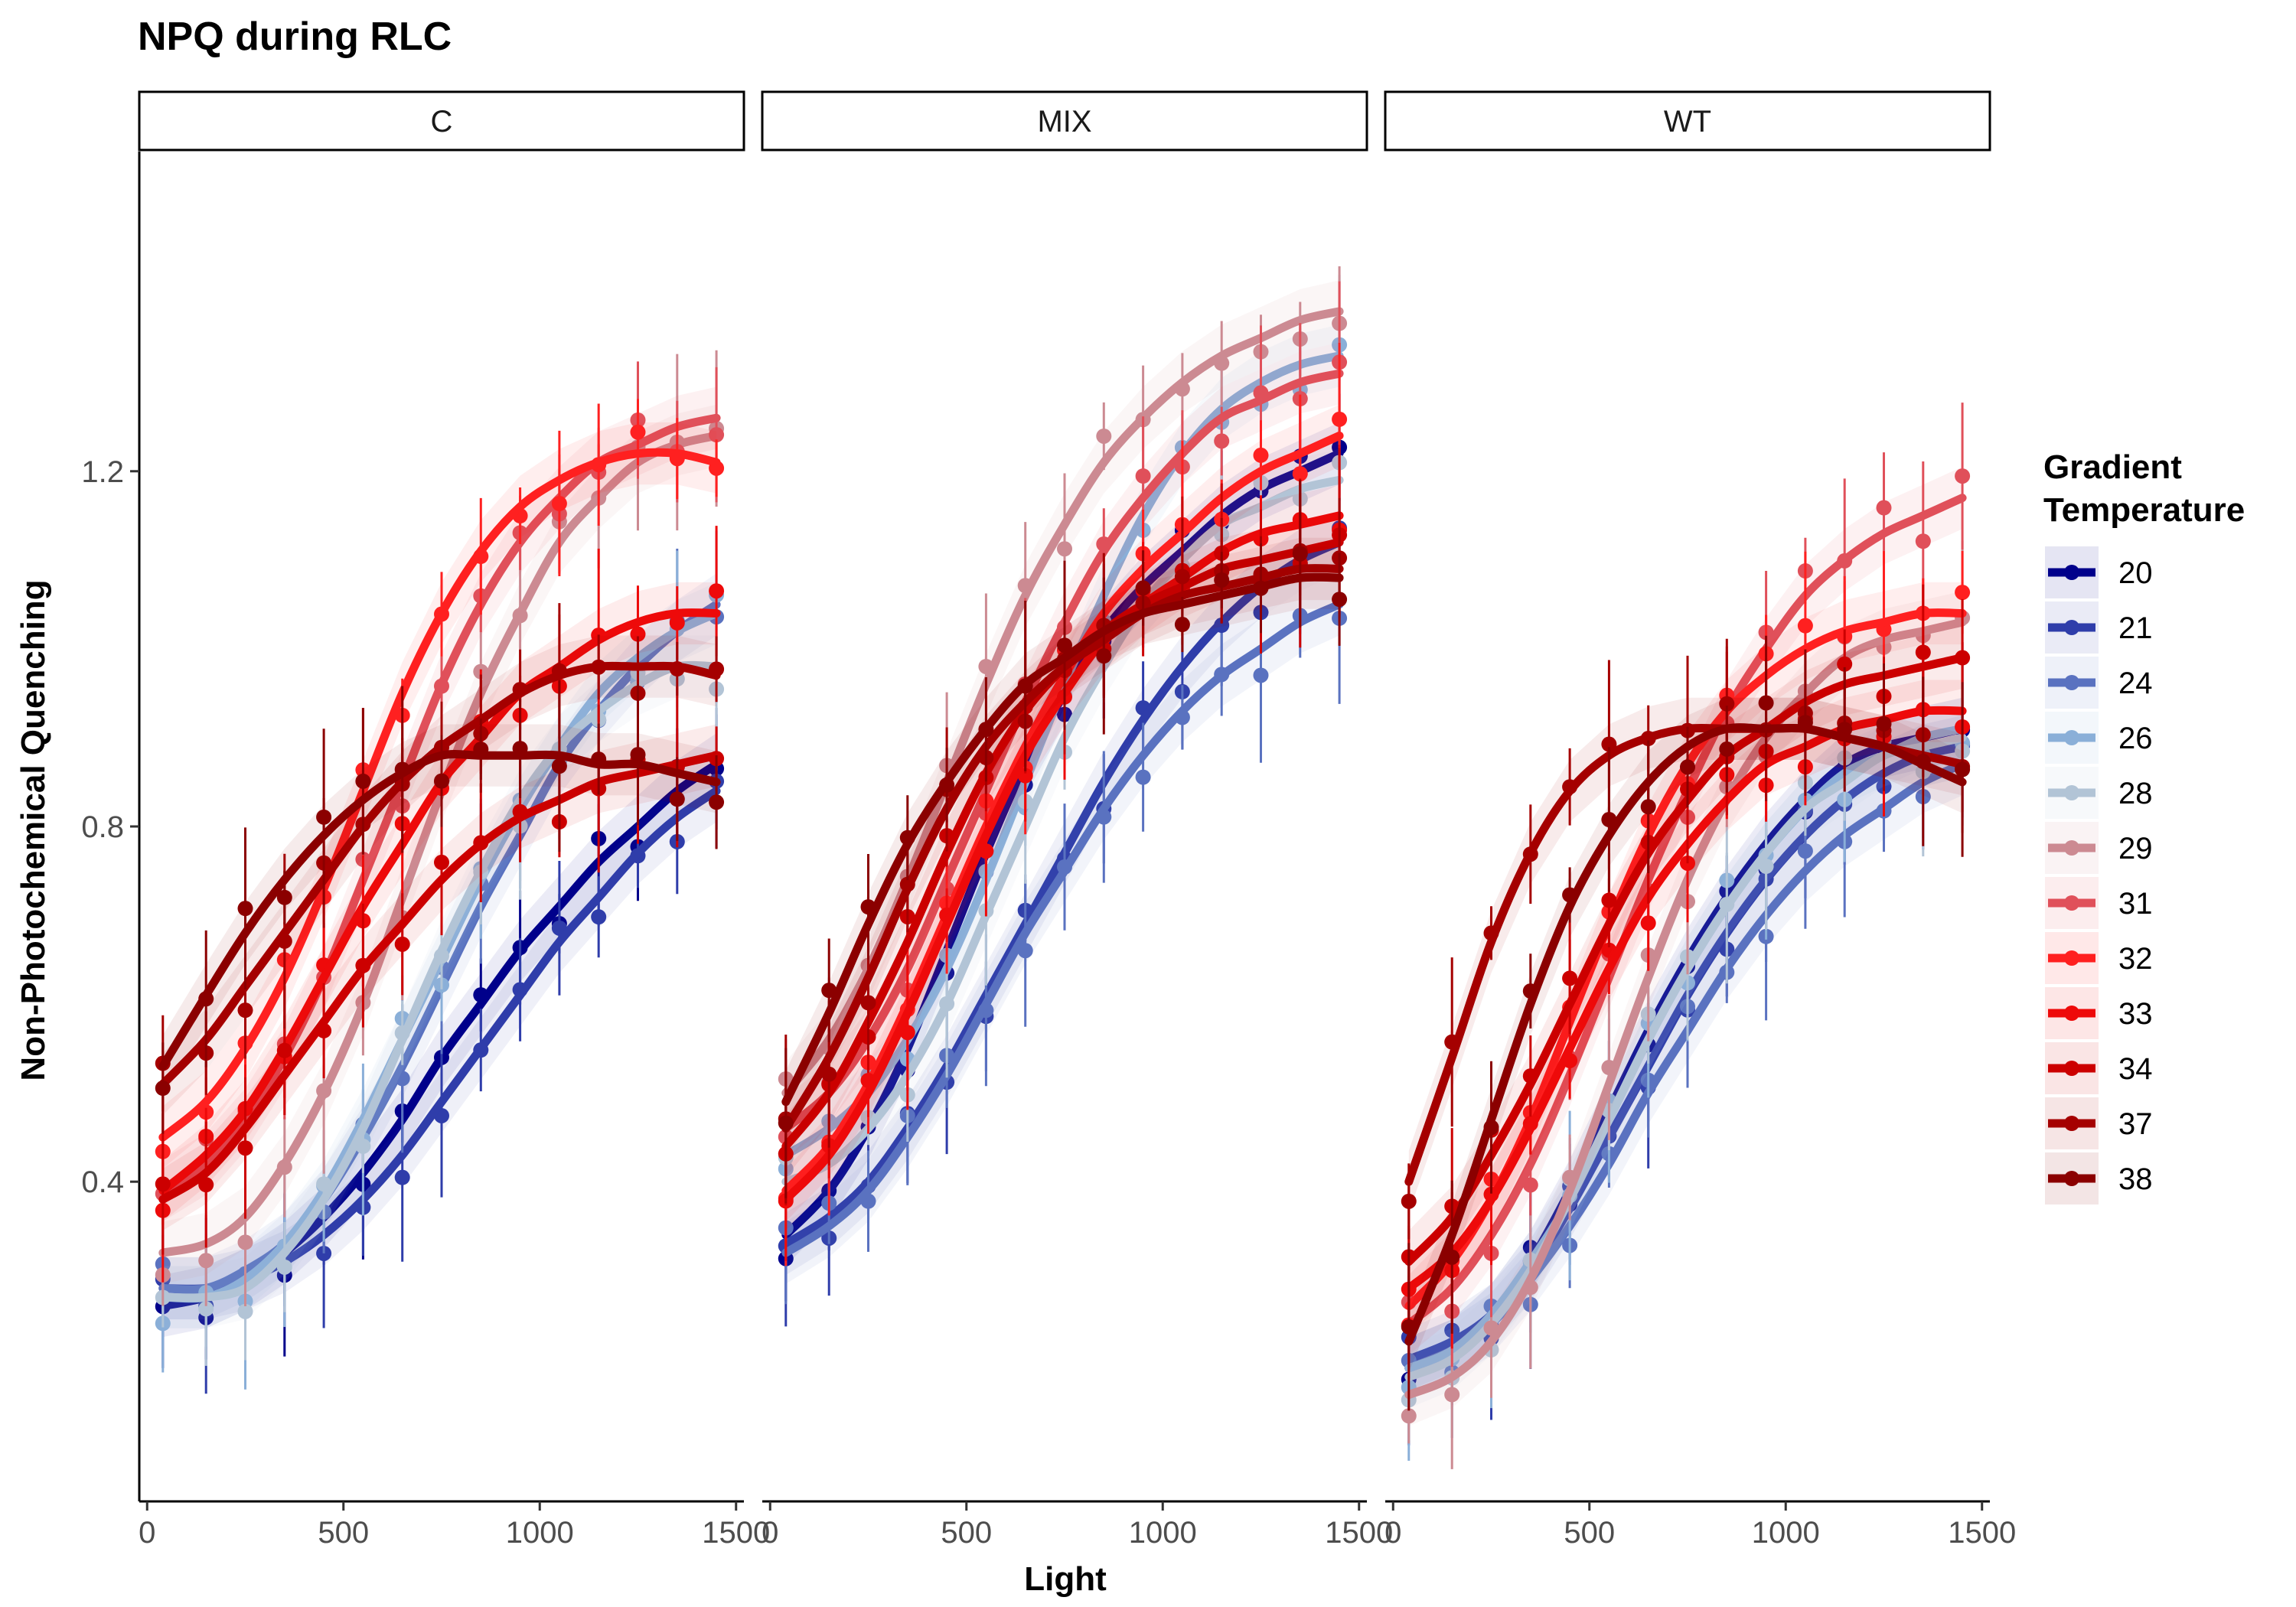 This screenshot has height=1607, width=2296. What do you see at coordinates (295, 37) in the screenshot?
I see `chart-title: NPQ during RLC` at bounding box center [295, 37].